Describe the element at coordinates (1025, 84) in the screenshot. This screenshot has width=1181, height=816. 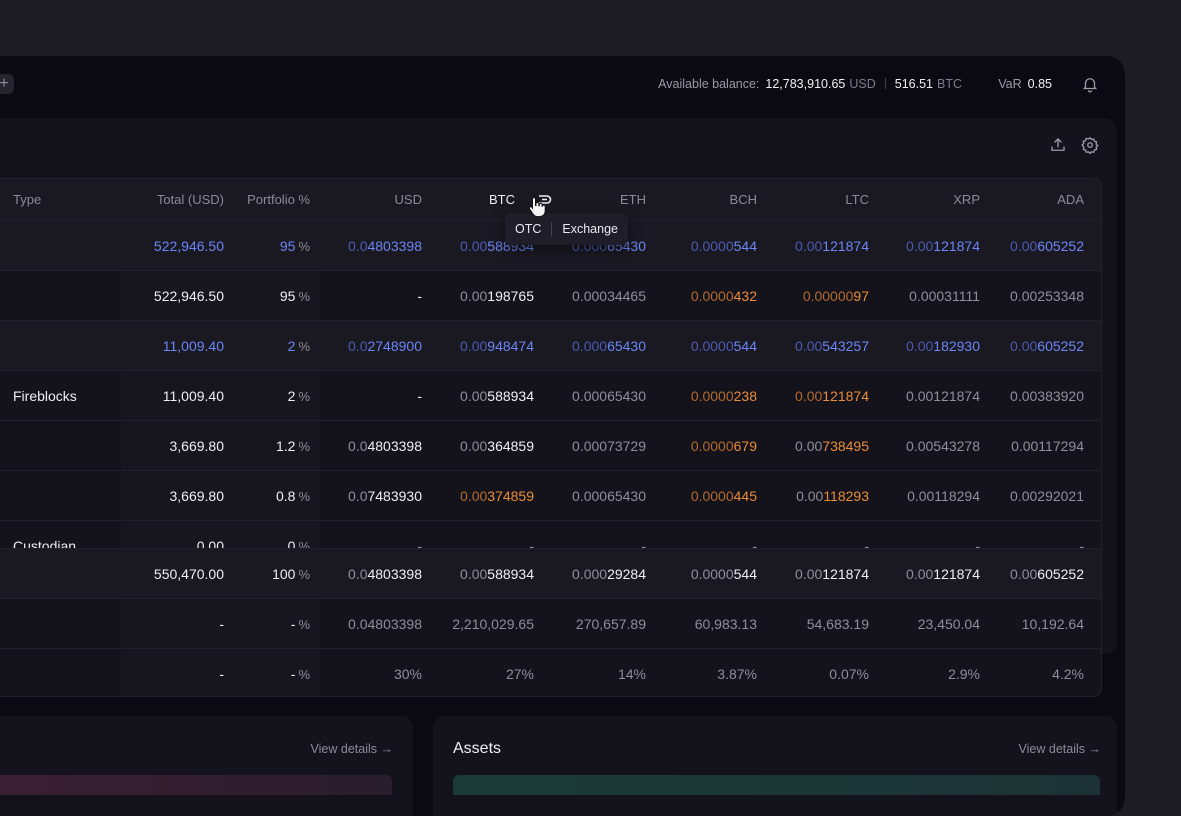
I see `var-indicator: VaR 0.85` at that location.